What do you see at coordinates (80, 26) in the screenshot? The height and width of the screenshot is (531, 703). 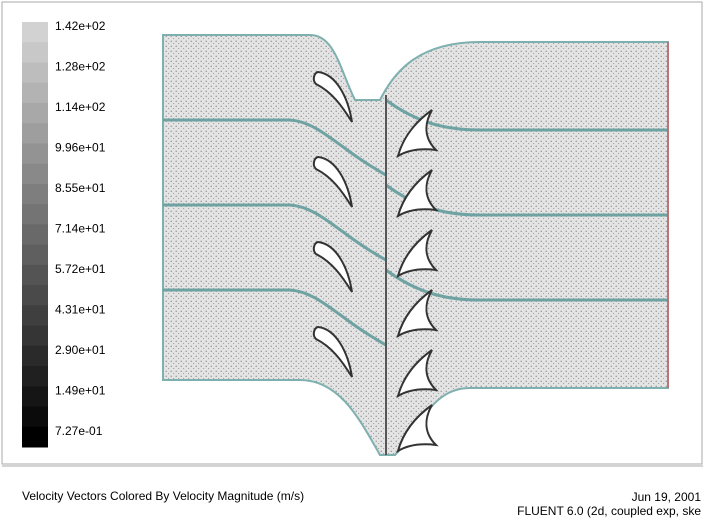 I see `colorbar-label: 1.42e+02` at bounding box center [80, 26].